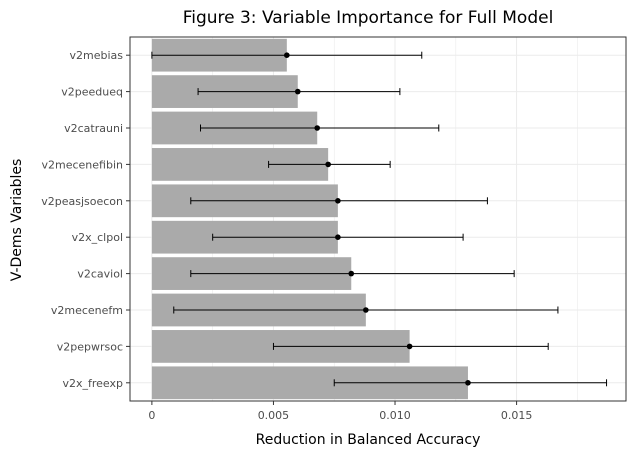 This screenshot has height=456, width=634. Describe the element at coordinates (97, 237) in the screenshot. I see `y-tick-label: v2x_clpol` at that location.